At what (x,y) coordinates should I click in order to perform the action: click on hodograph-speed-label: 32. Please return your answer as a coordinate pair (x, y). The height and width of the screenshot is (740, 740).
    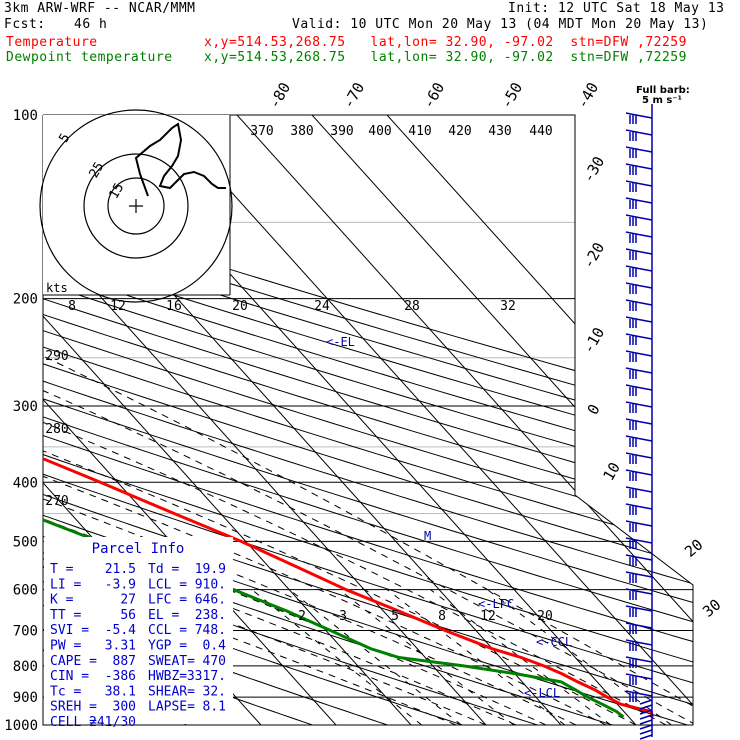
    Looking at the image, I should click on (508, 306).